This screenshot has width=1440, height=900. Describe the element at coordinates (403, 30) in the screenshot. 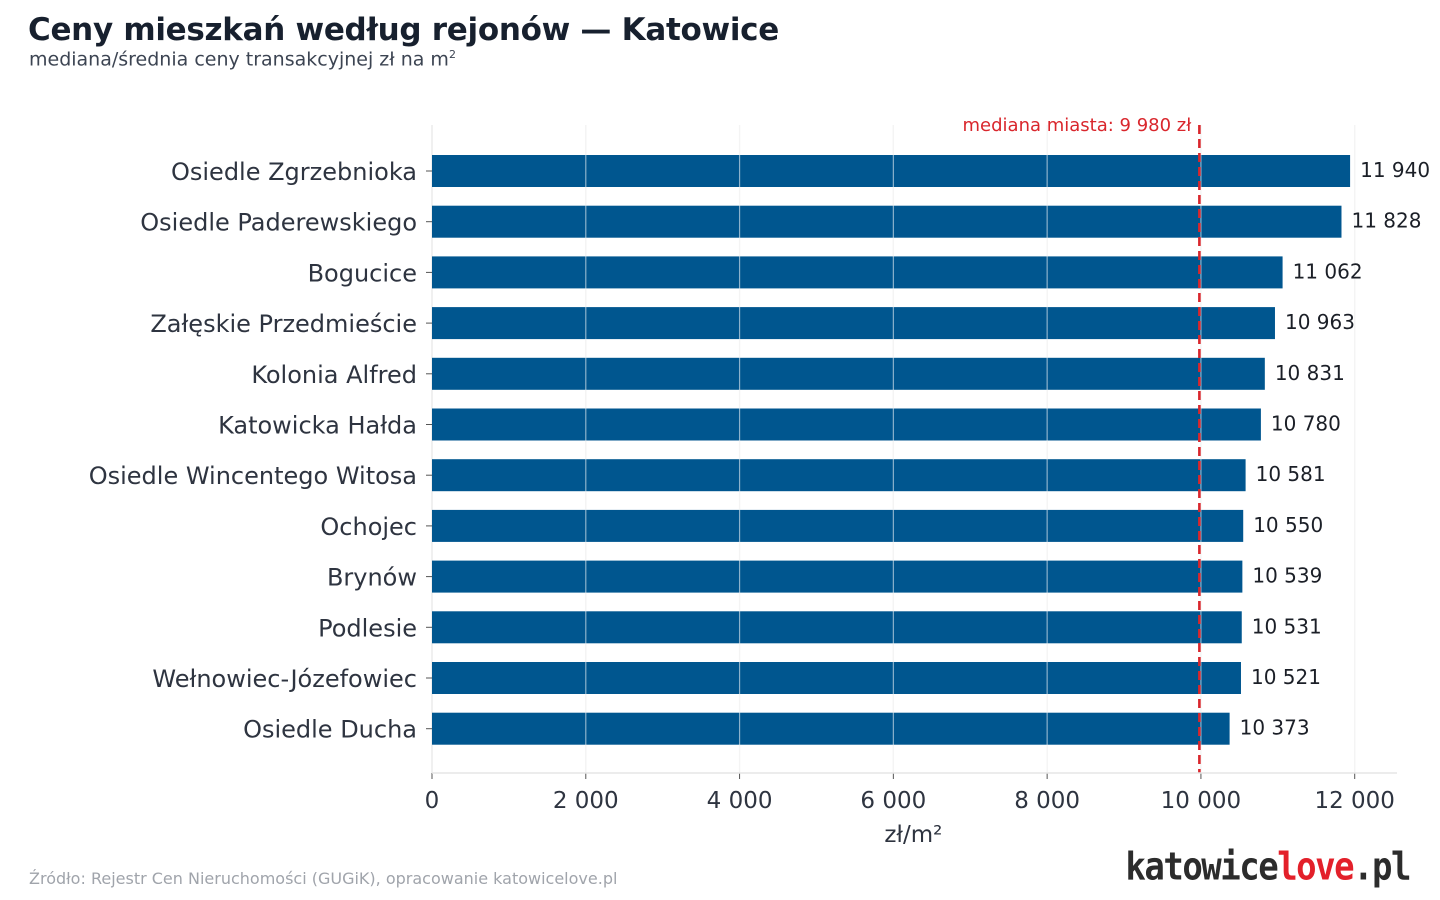

I see `chart-title: Ceny mieszkań według rejonów — Katowice` at that location.